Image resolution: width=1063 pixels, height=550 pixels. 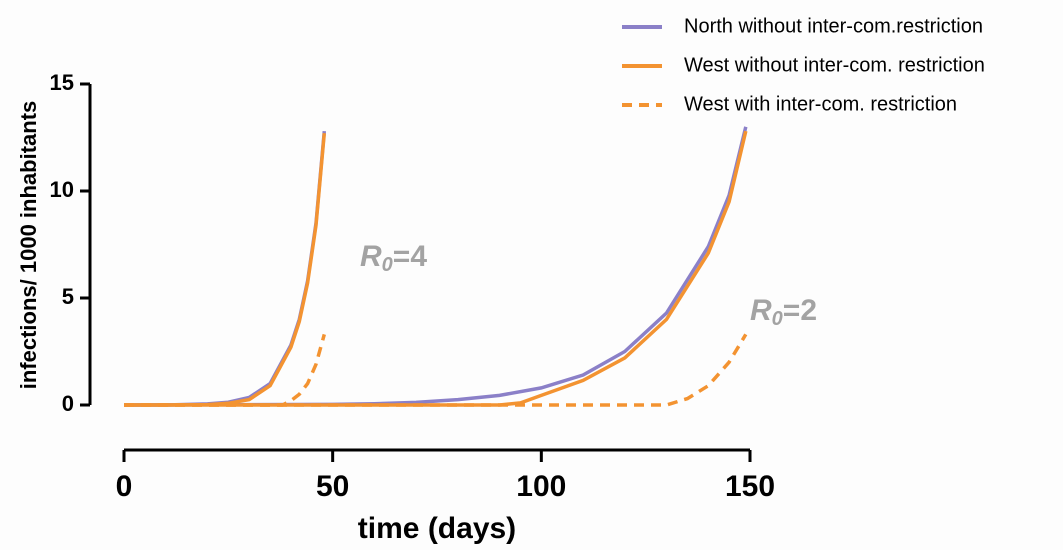 What do you see at coordinates (68, 296) in the screenshot?
I see `y-tick-label: 5` at bounding box center [68, 296].